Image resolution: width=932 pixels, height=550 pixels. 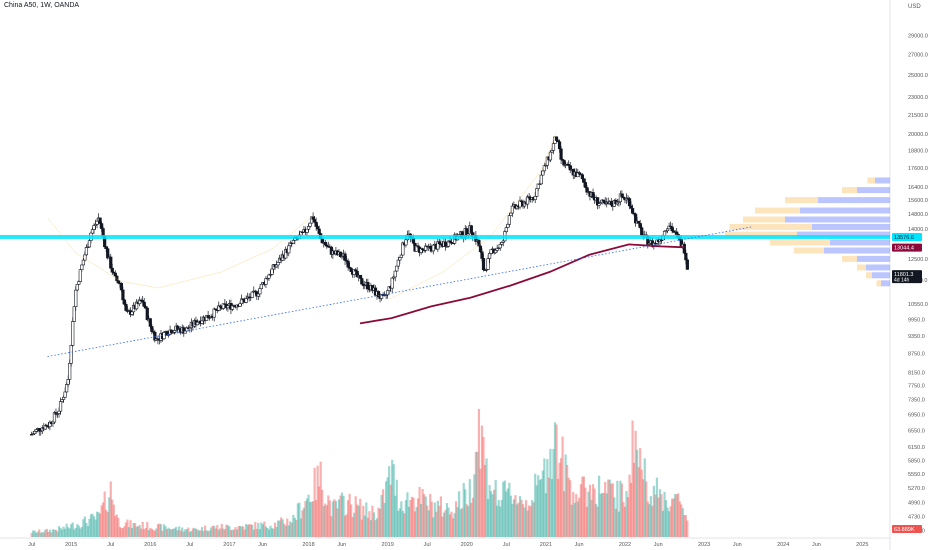 What do you see at coordinates (388, 545) in the screenshot?
I see `time-tick-label: 2019` at bounding box center [388, 545].